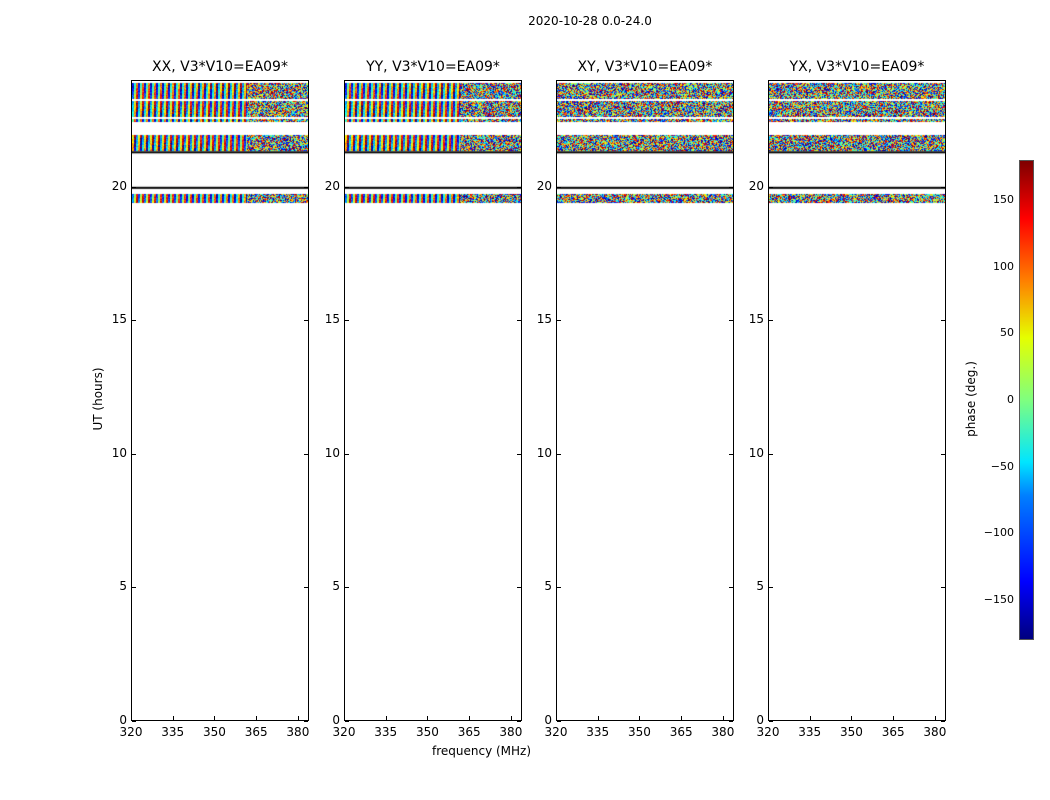 The width and height of the screenshot is (1050, 800). I want to click on x-axis-label: frequency (MHz), so click(482, 751).